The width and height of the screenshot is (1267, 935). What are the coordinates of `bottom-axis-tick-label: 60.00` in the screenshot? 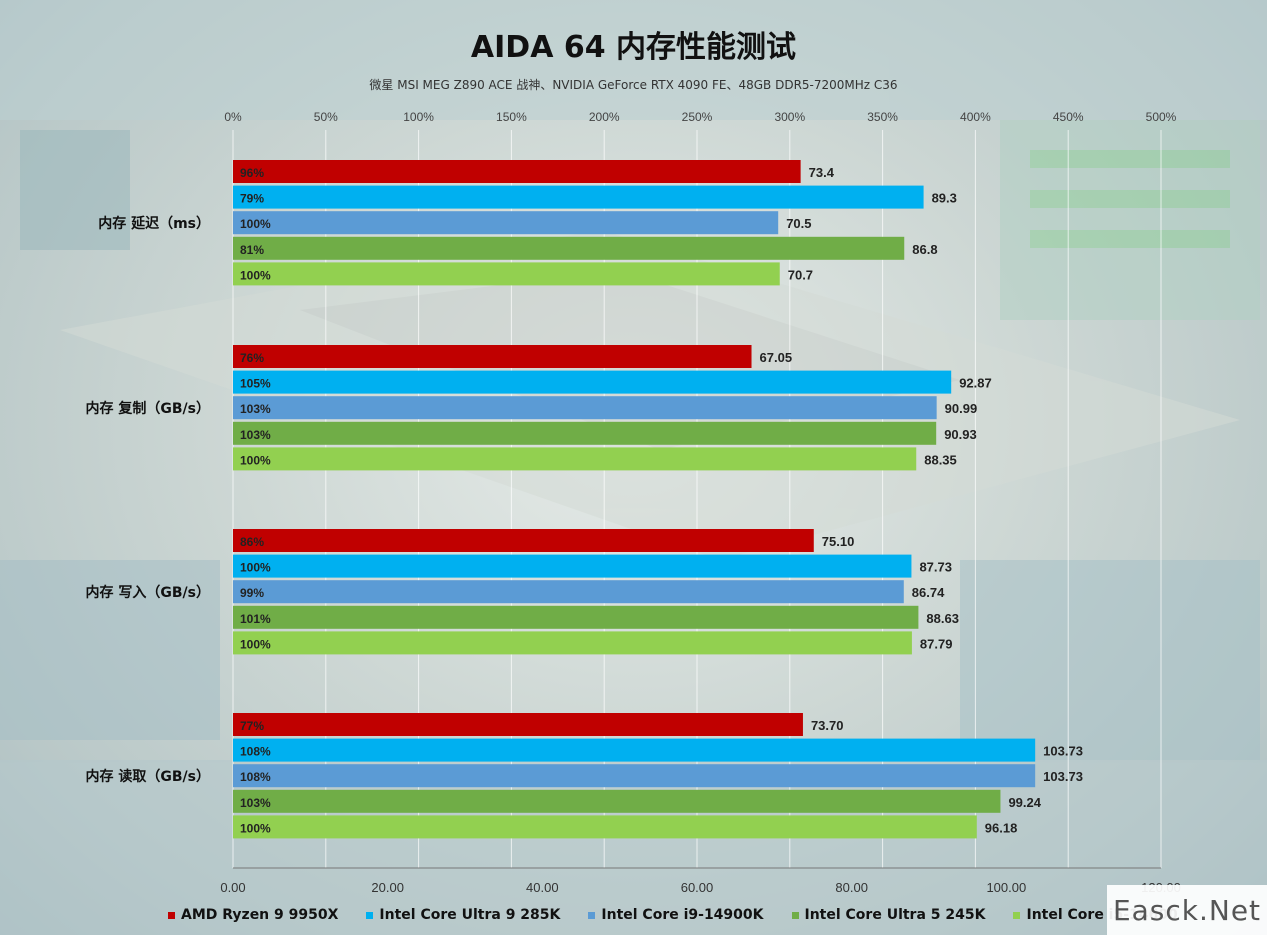 It's located at (697, 887).